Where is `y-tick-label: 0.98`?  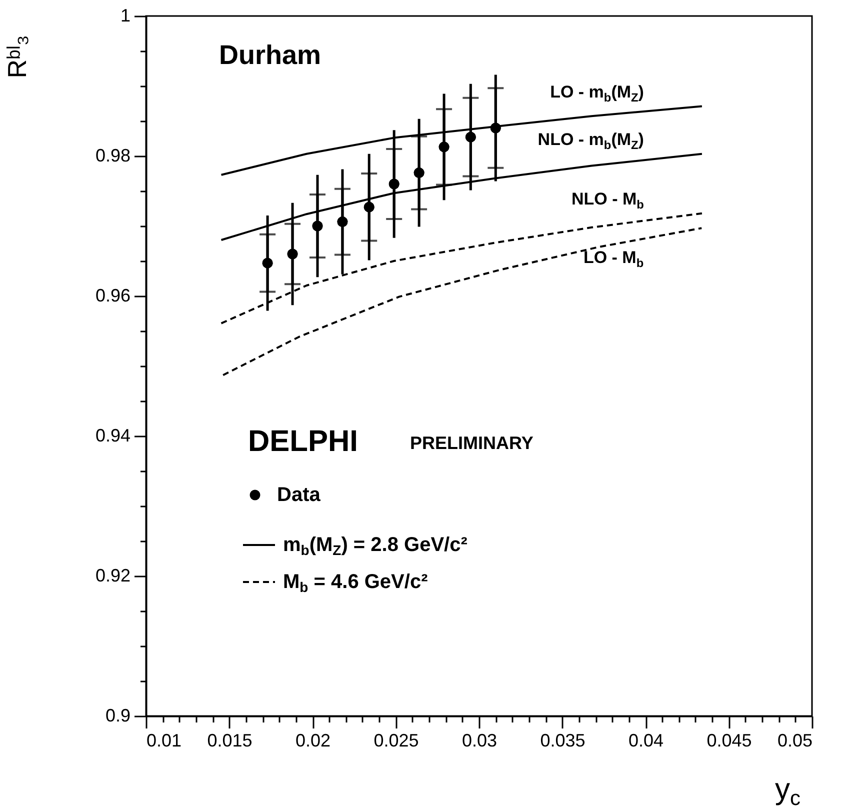 y-tick-label: 0.98 is located at coordinates (112, 156).